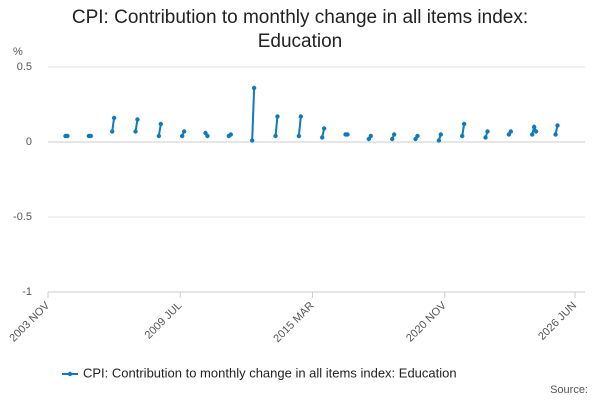 Image resolution: width=600 pixels, height=400 pixels. What do you see at coordinates (24, 67) in the screenshot?
I see `y-tick-label: 0.5` at bounding box center [24, 67].